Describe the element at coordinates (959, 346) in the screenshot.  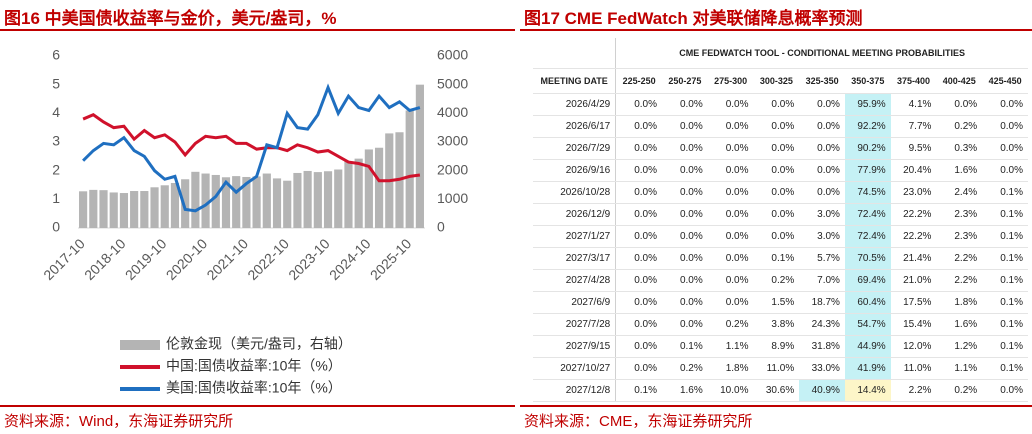
I see `probability-cell: 1.2%` at that location.